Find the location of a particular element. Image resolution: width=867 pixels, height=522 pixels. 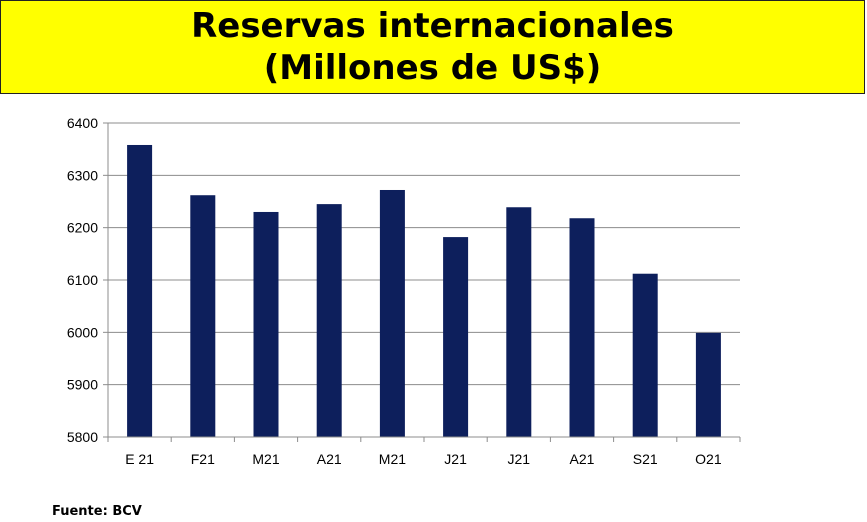

x-tick-label: E 21 is located at coordinates (139, 459).